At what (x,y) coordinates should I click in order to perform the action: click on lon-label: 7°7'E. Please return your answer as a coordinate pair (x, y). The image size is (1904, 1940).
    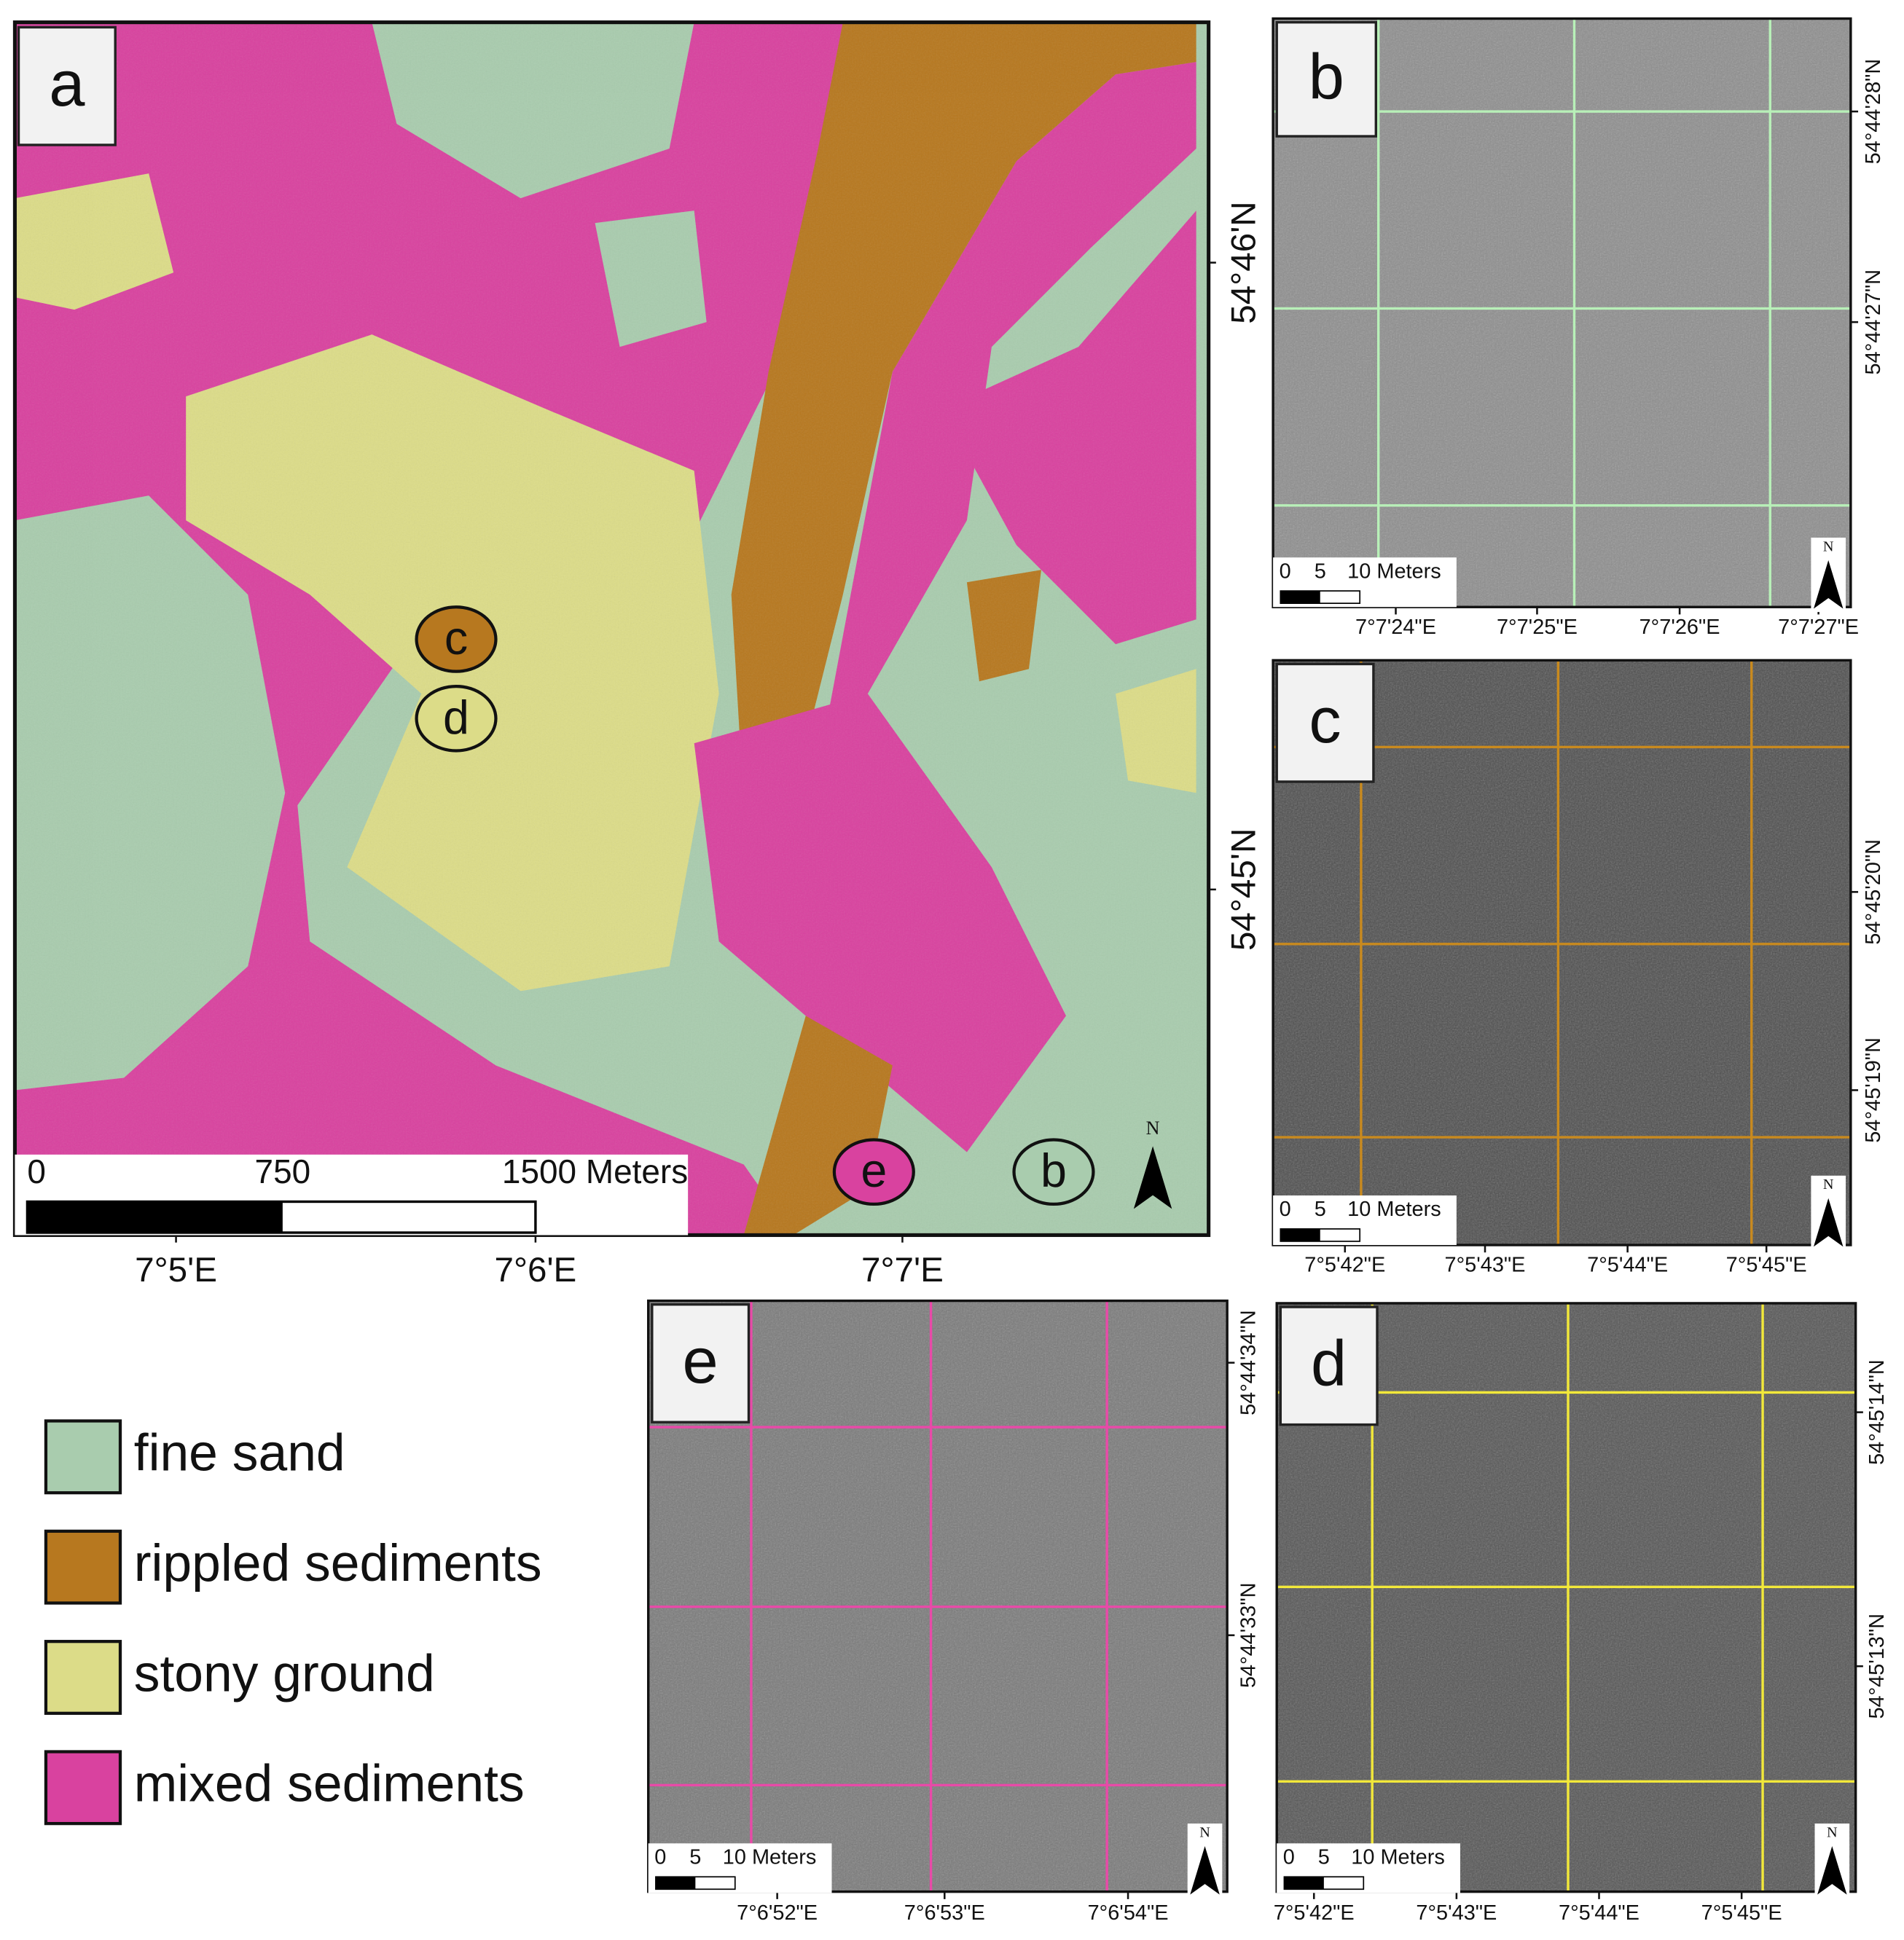
    Looking at the image, I should click on (902, 1270).